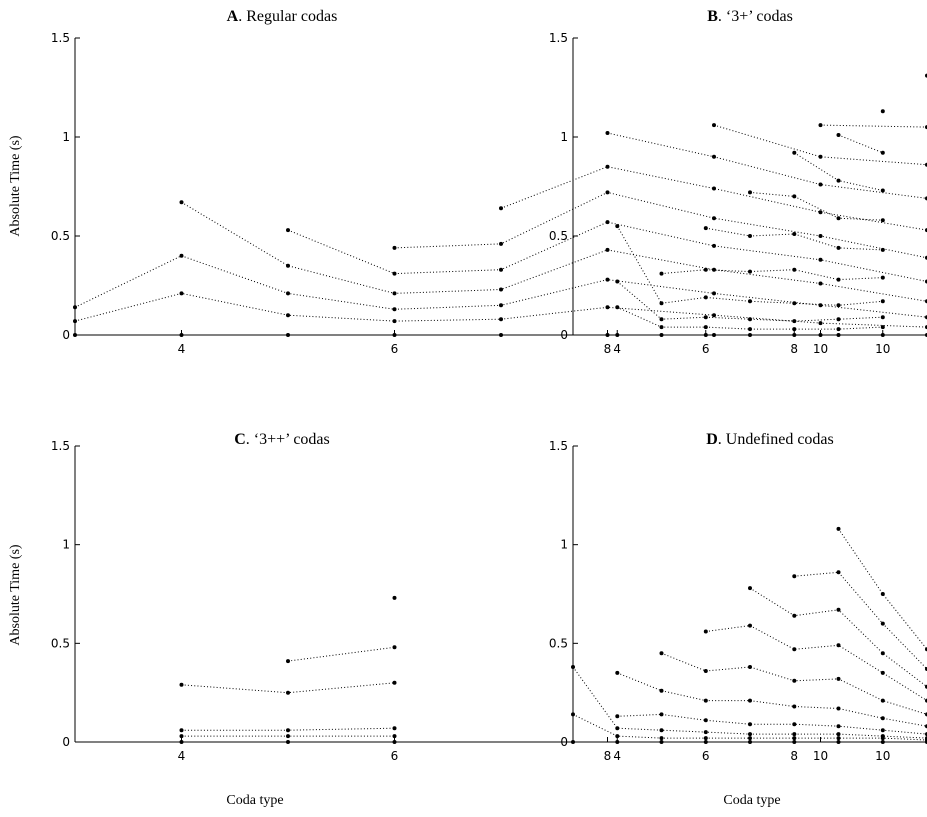 This screenshot has height=817, width=927. I want to click on y-tick-label: 1.5, so click(60, 38).